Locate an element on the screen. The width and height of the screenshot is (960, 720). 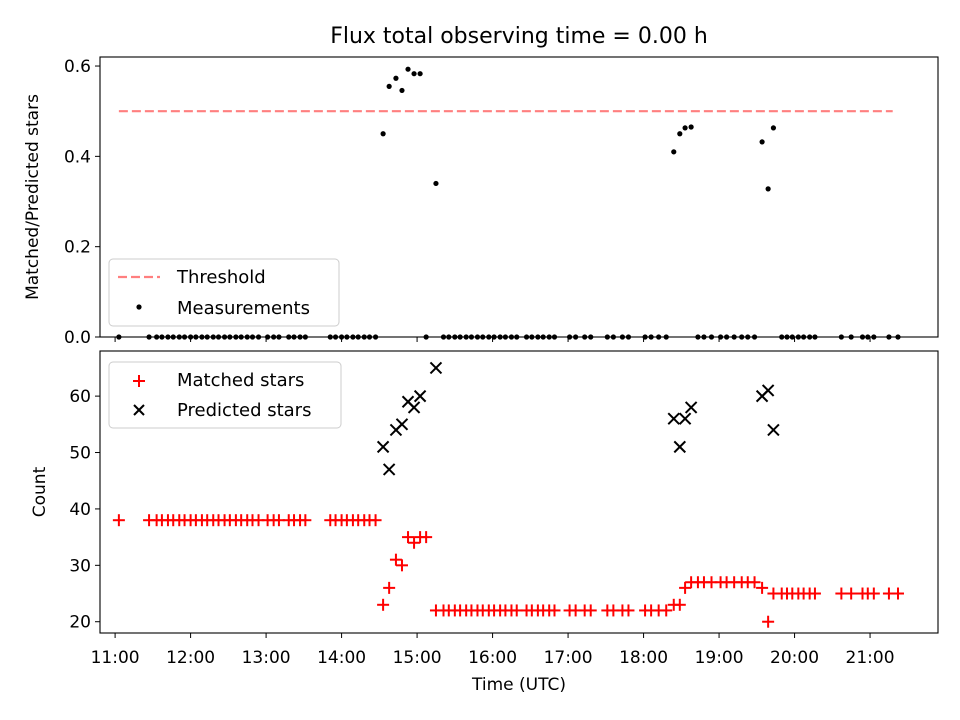
top-legend-box is located at coordinates (224, 292).